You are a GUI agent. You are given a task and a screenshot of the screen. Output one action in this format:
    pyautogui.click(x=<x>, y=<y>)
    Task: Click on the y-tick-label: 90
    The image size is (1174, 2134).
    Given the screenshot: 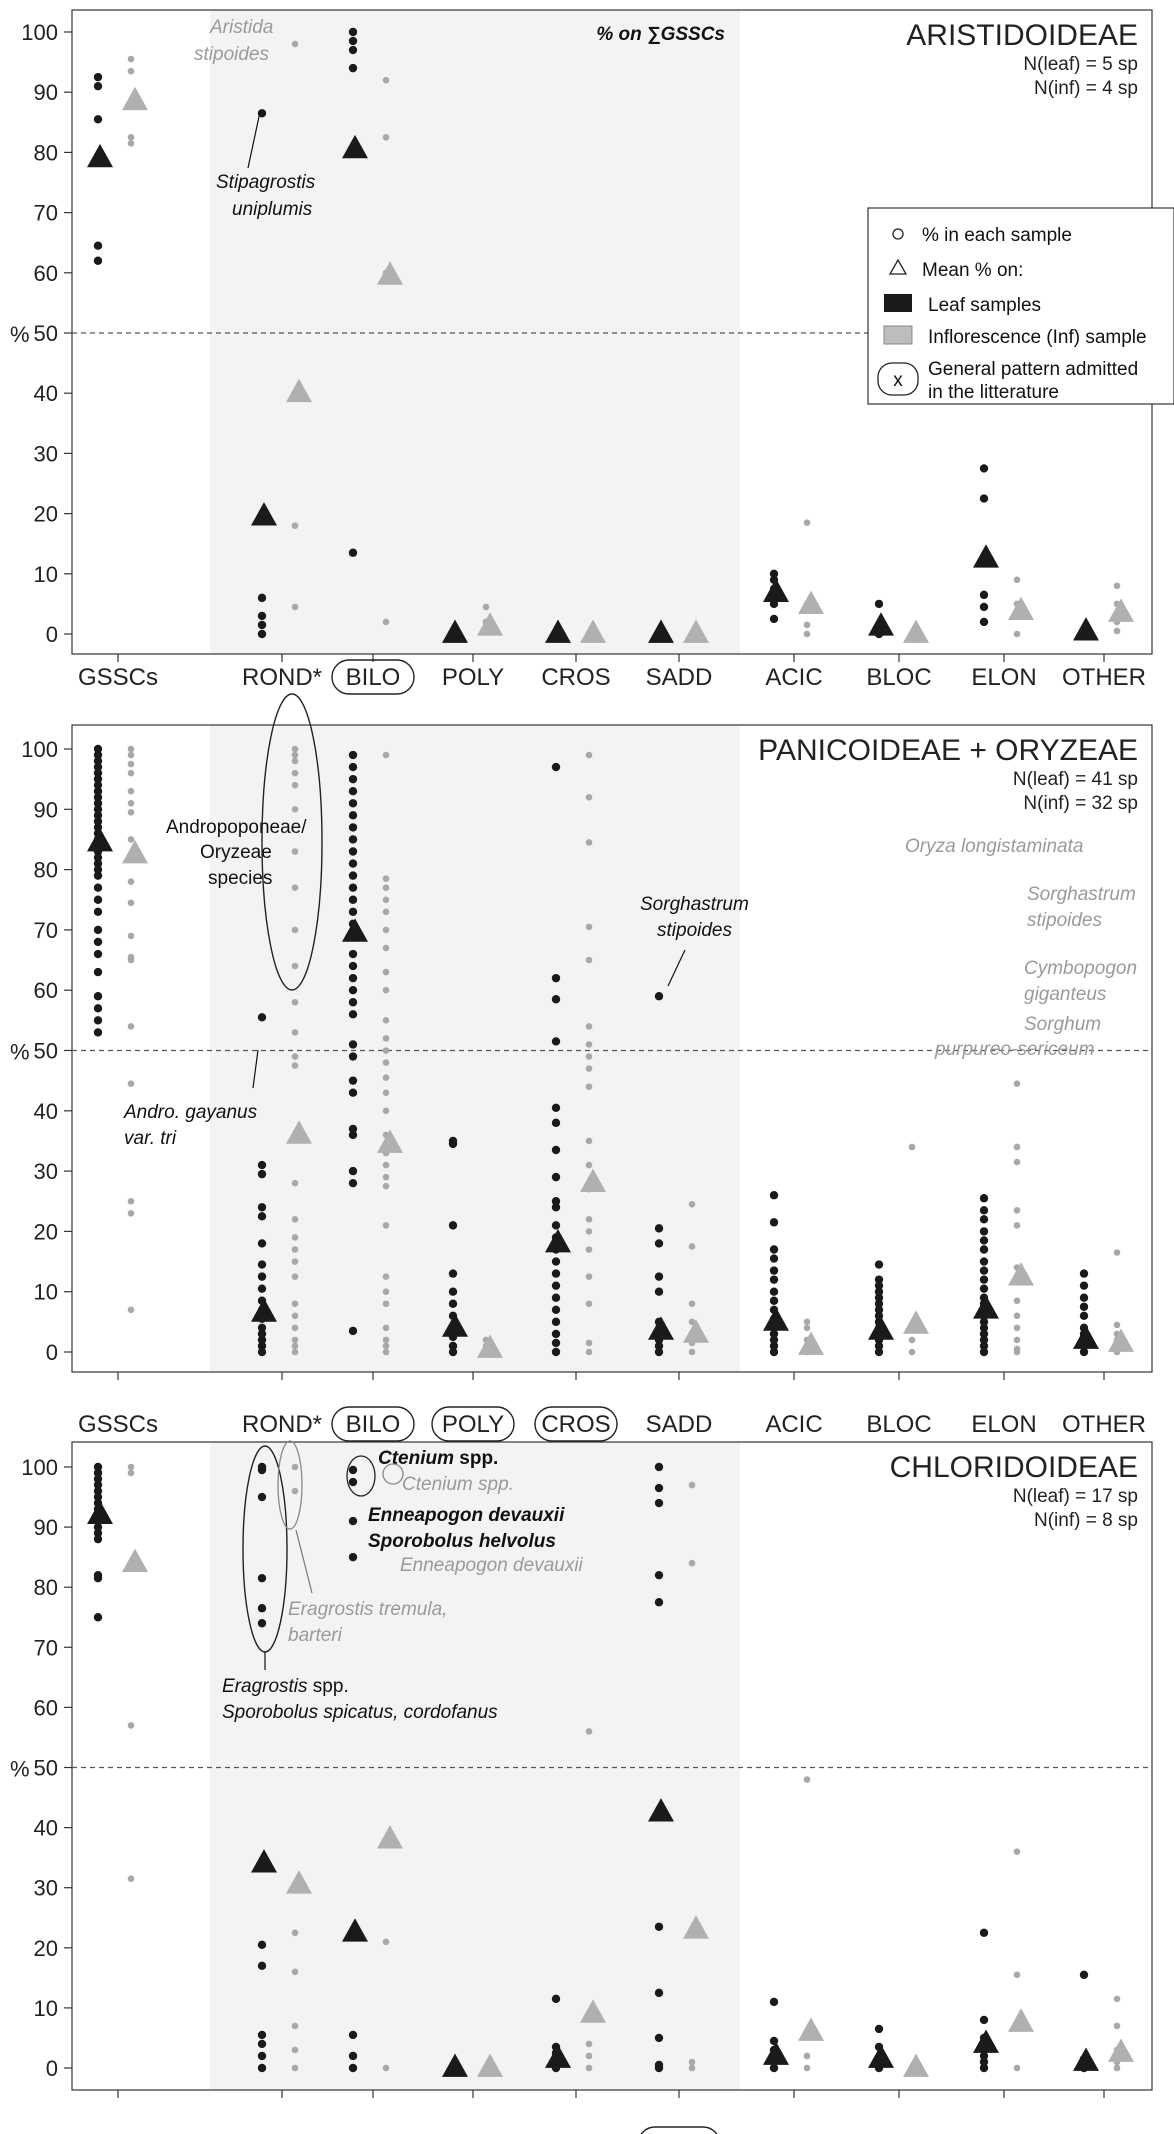 What is the action you would take?
    pyautogui.click(x=46, y=1527)
    